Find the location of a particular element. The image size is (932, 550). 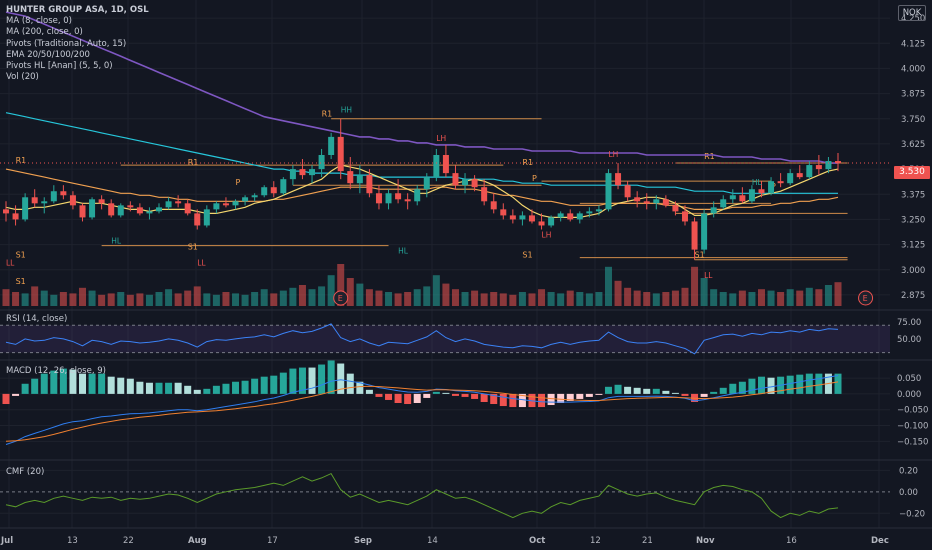

indicator-pivots: Pivots (Traditional, Auto, 15) is located at coordinates (66, 43).